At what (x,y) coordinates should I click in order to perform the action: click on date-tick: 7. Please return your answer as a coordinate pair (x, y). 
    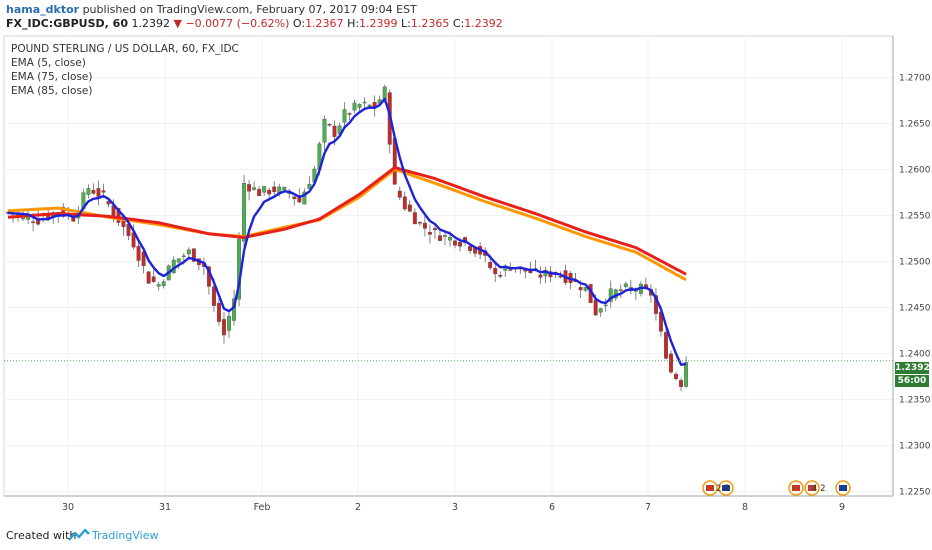
    Looking at the image, I should click on (648, 507).